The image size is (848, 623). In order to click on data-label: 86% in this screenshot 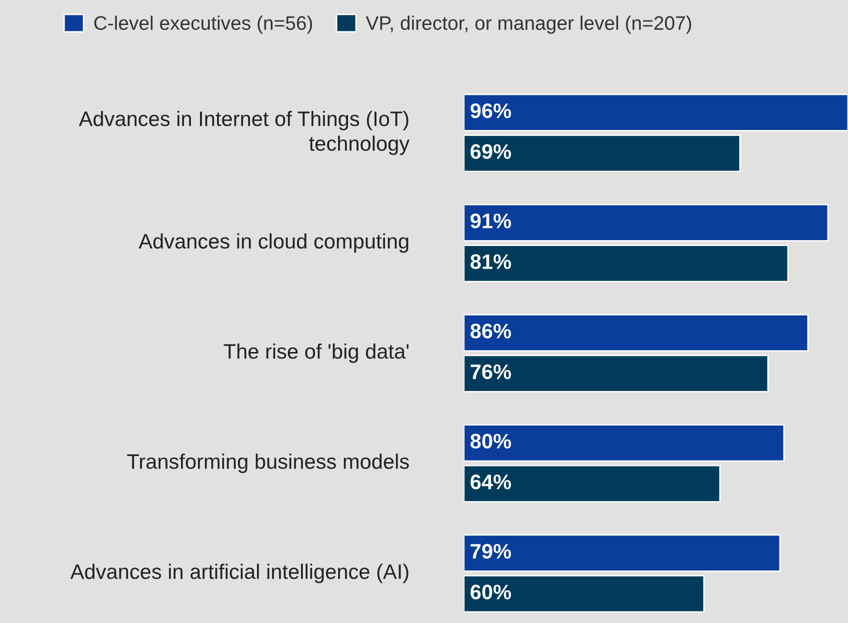, I will do `click(491, 331)`.